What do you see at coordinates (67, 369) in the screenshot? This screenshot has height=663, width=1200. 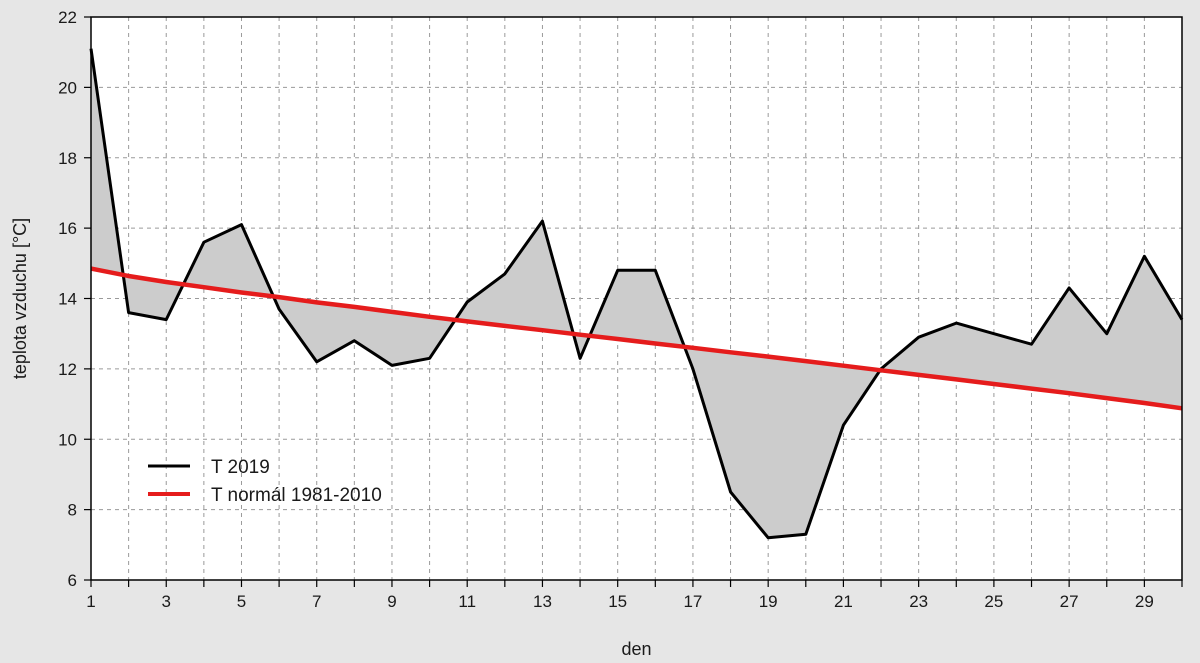 I see `y-tick-label: 12` at bounding box center [67, 369].